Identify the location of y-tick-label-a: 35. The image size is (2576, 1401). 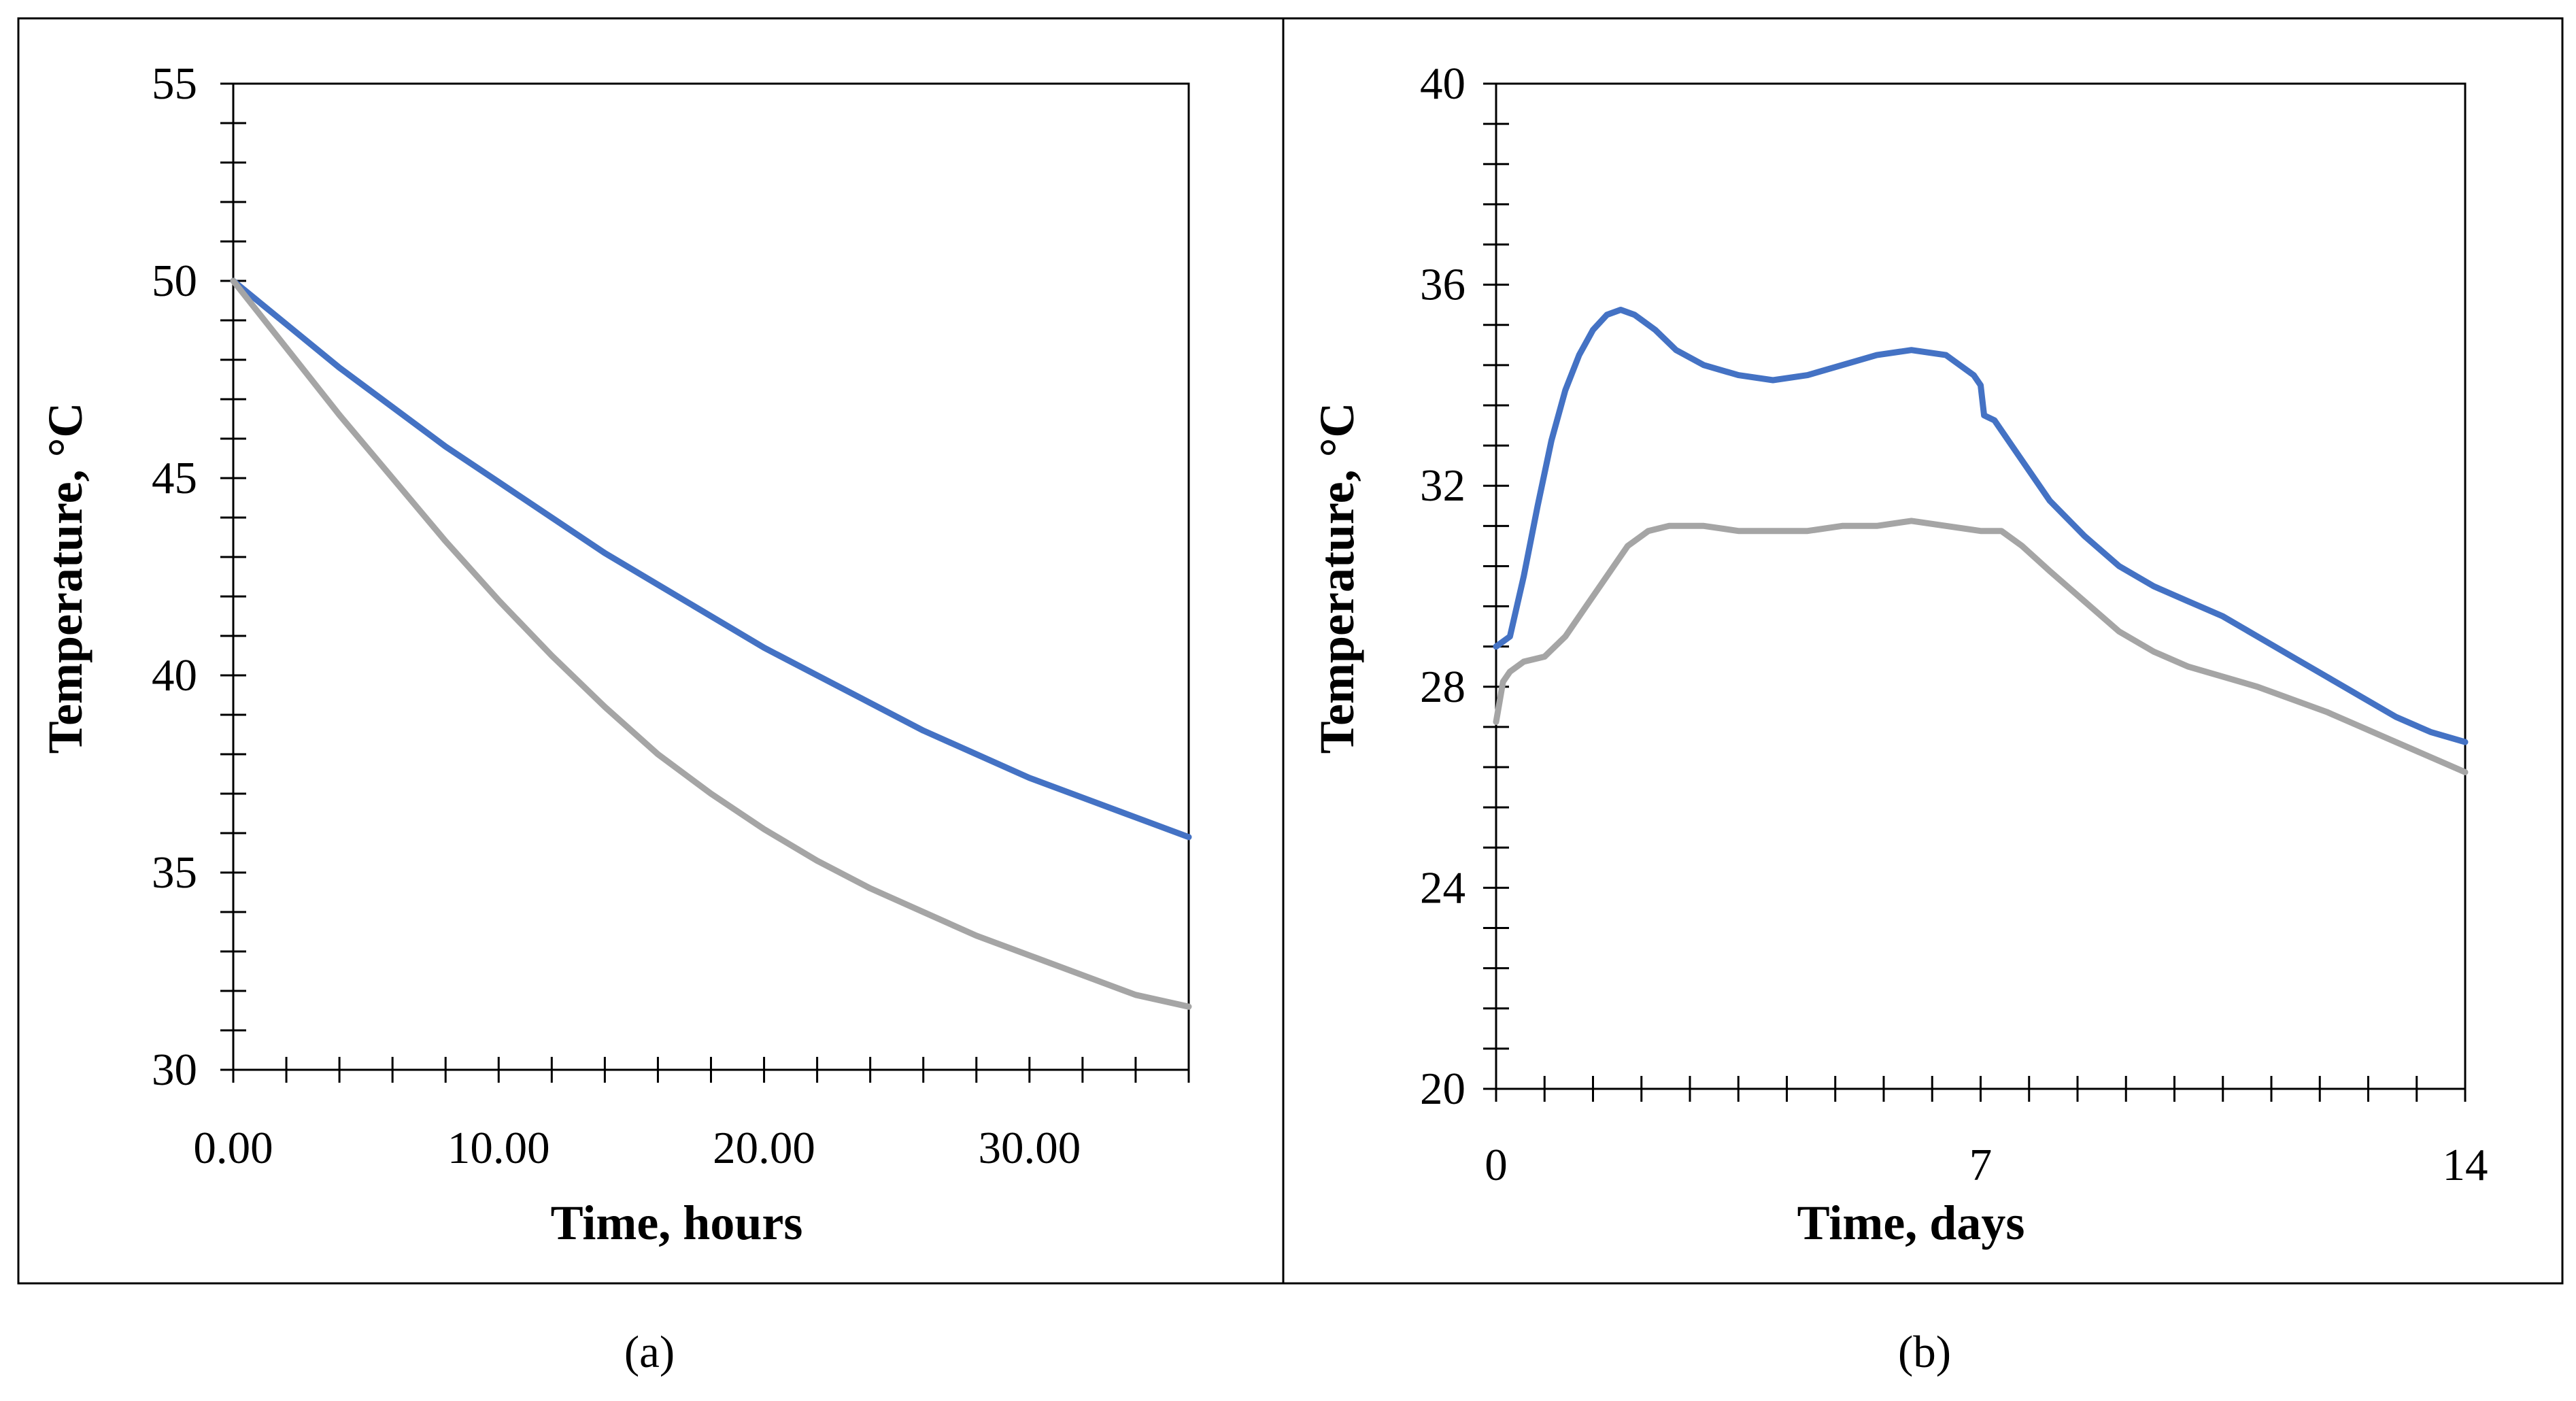
(174, 873).